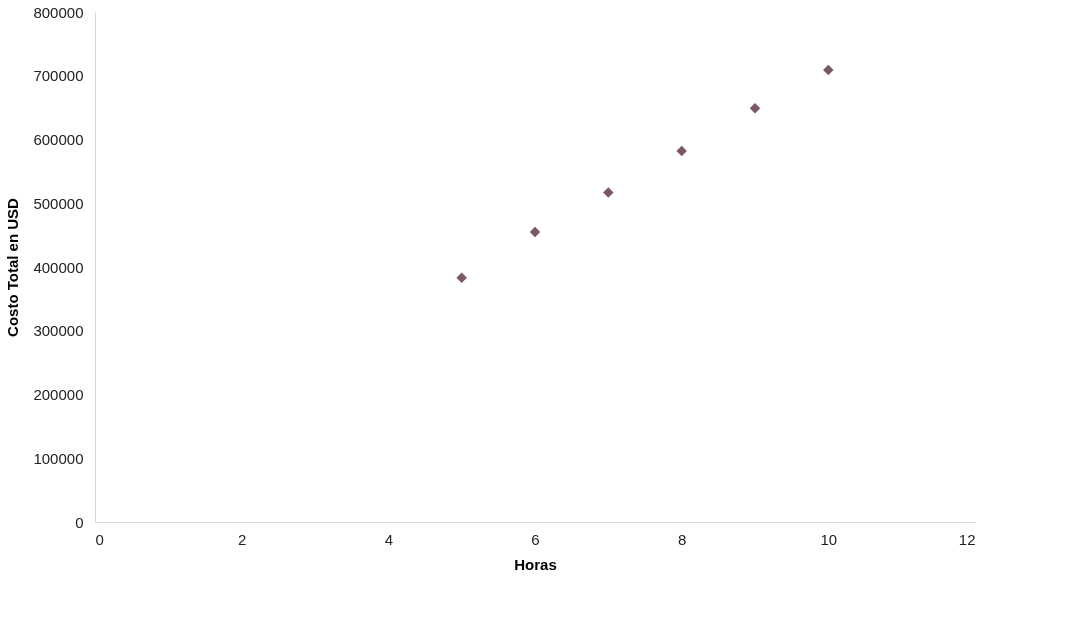 This screenshot has width=1083, height=627. What do you see at coordinates (58, 458) in the screenshot?
I see `y-tick-label: 100000` at bounding box center [58, 458].